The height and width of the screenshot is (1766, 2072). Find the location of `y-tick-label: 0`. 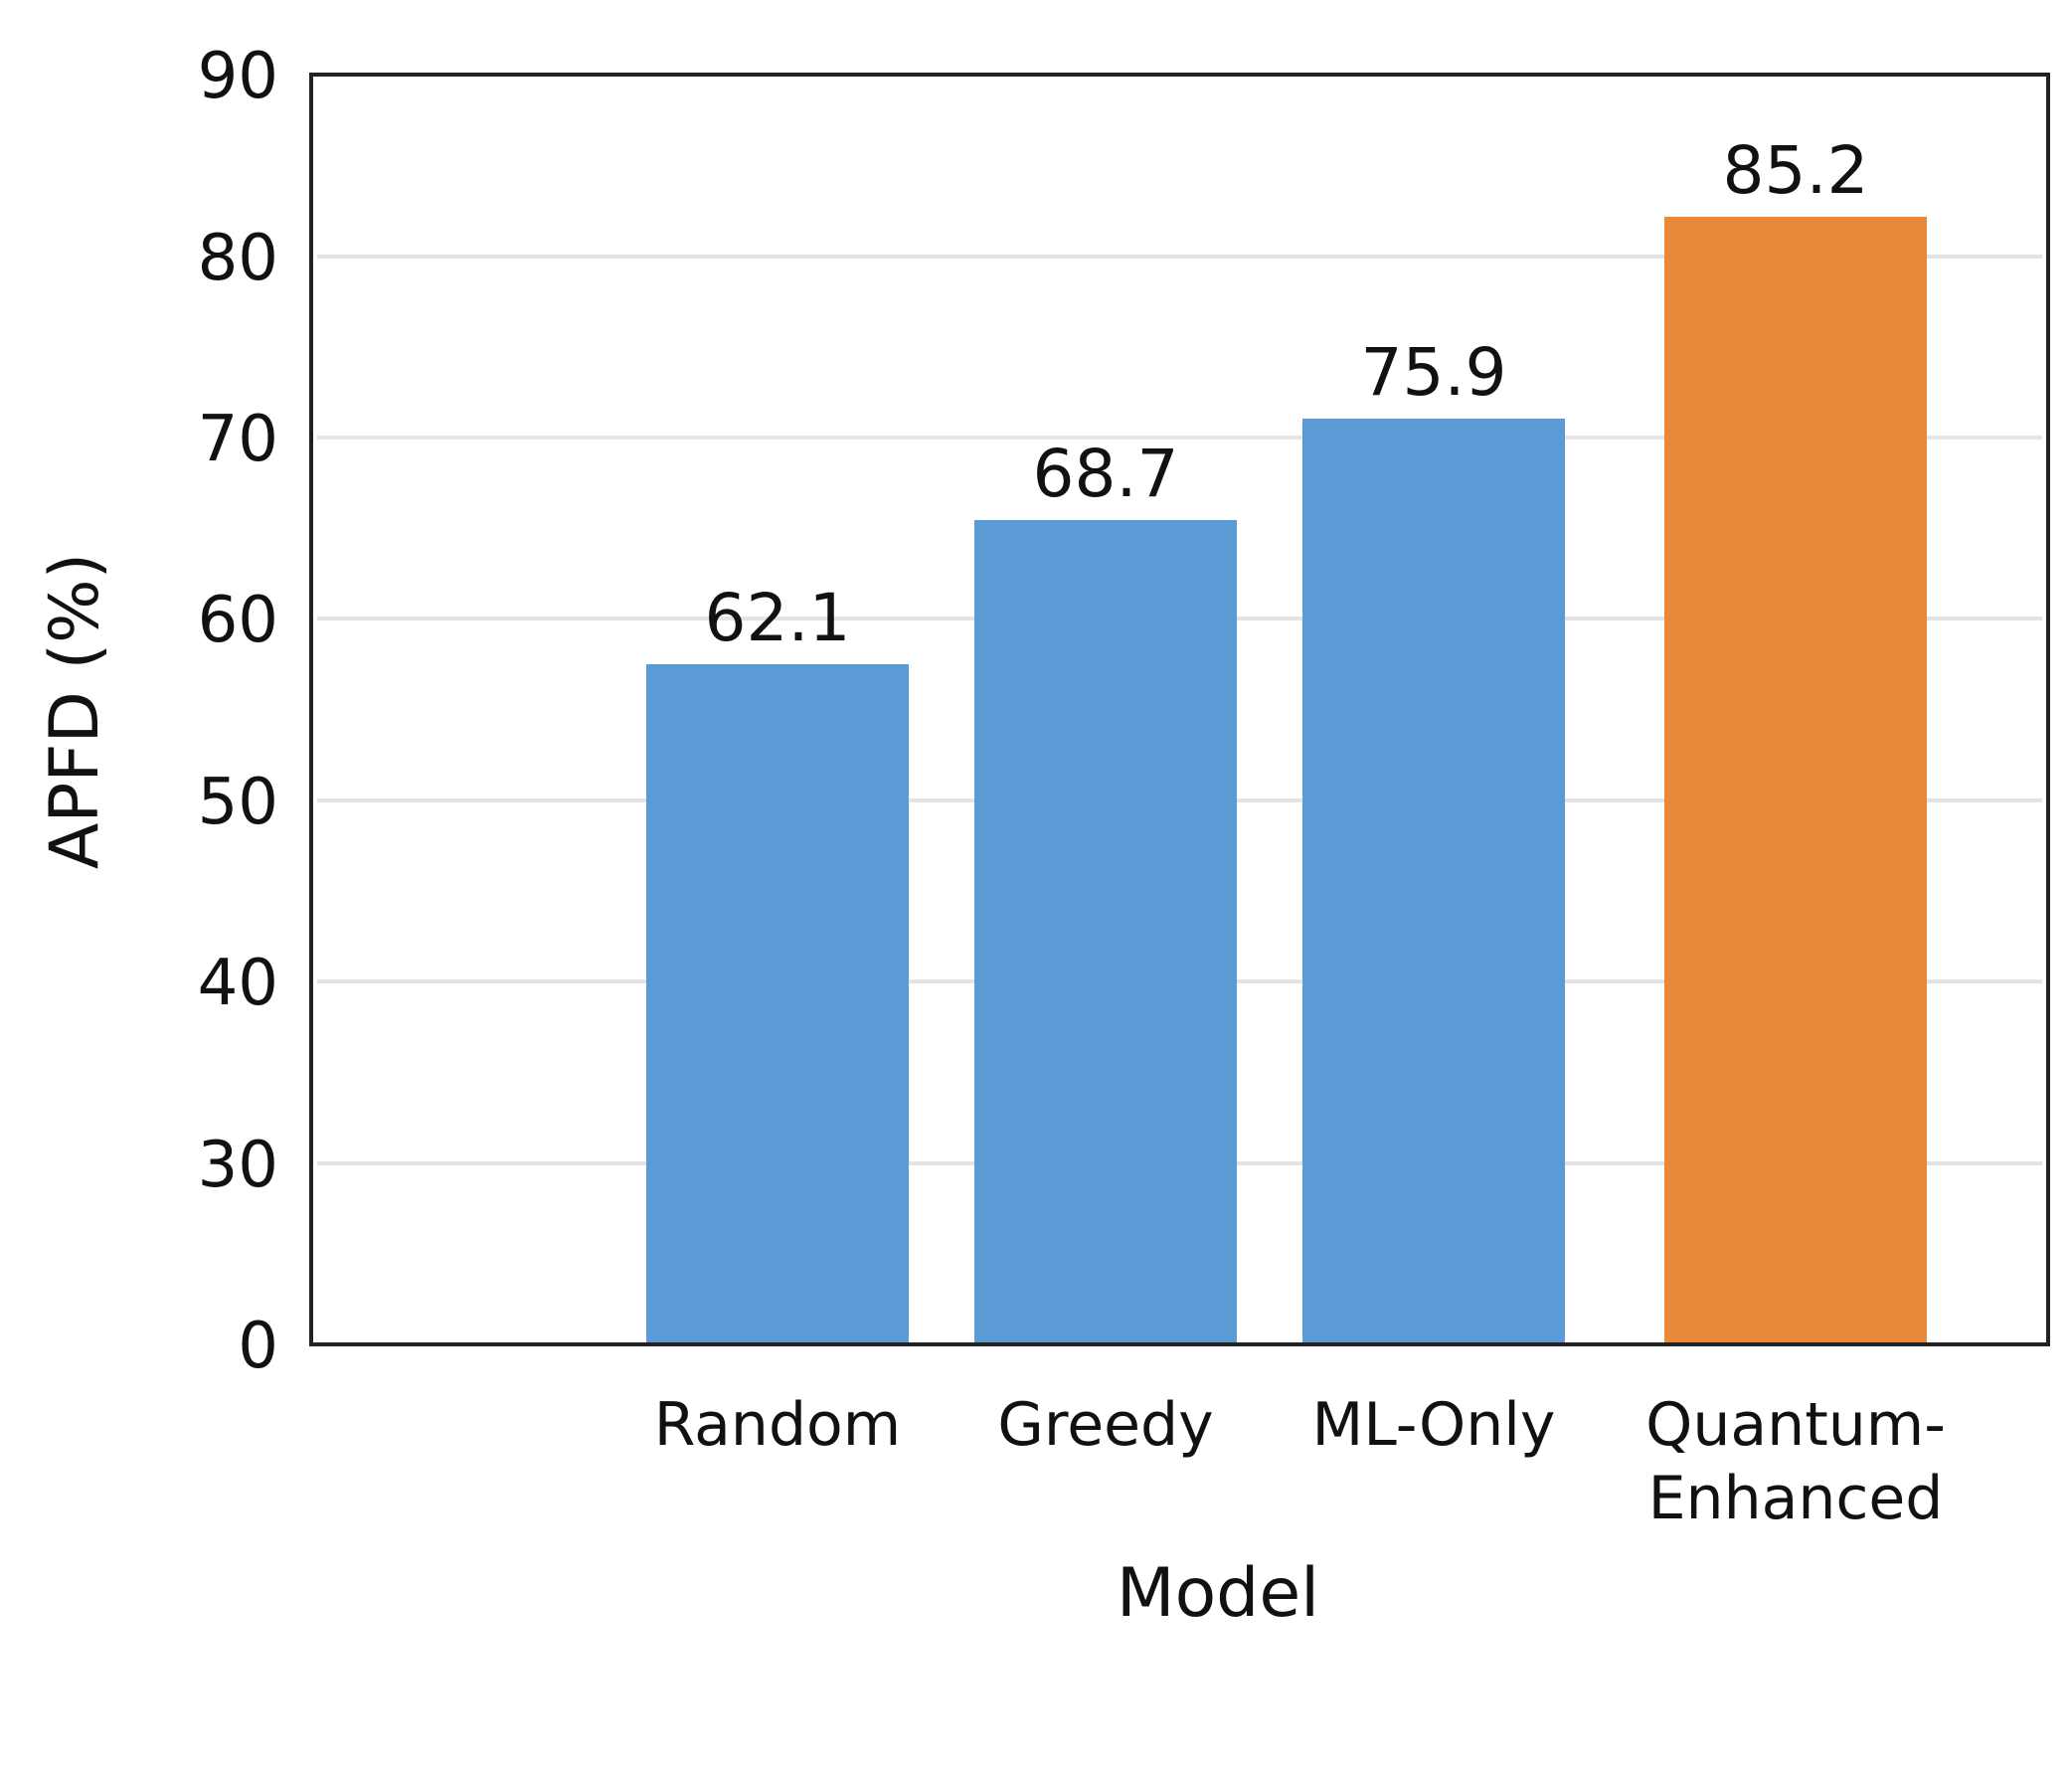

y-tick-label: 0 is located at coordinates (258, 1346).